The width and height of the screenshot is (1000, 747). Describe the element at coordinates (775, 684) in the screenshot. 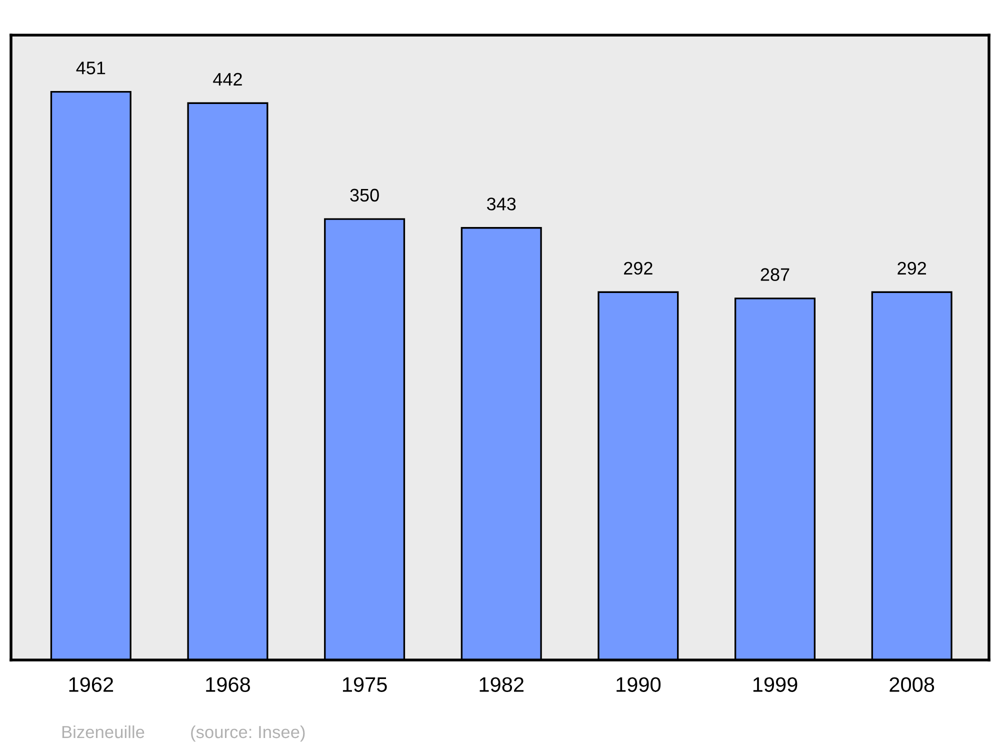

I see `x-tick-label: 1999` at that location.